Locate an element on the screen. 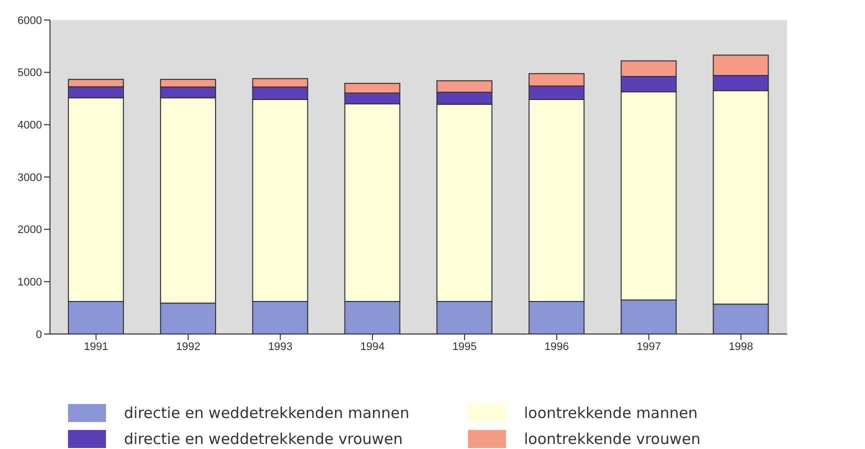  y-tick-label: 3000 is located at coordinates (30, 178).